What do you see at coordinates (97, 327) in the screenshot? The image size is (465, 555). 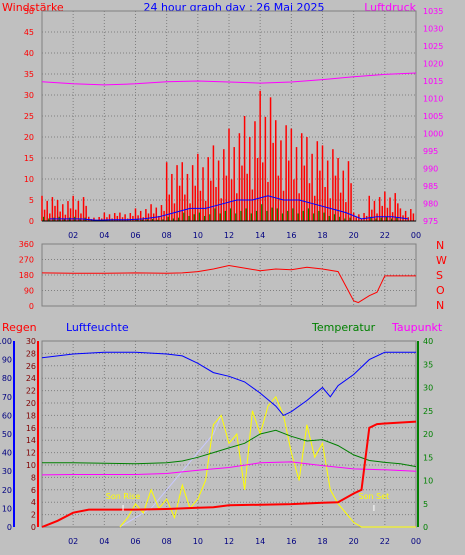 I see `humidity-axis-title: Luftfeuchte` at bounding box center [97, 327].